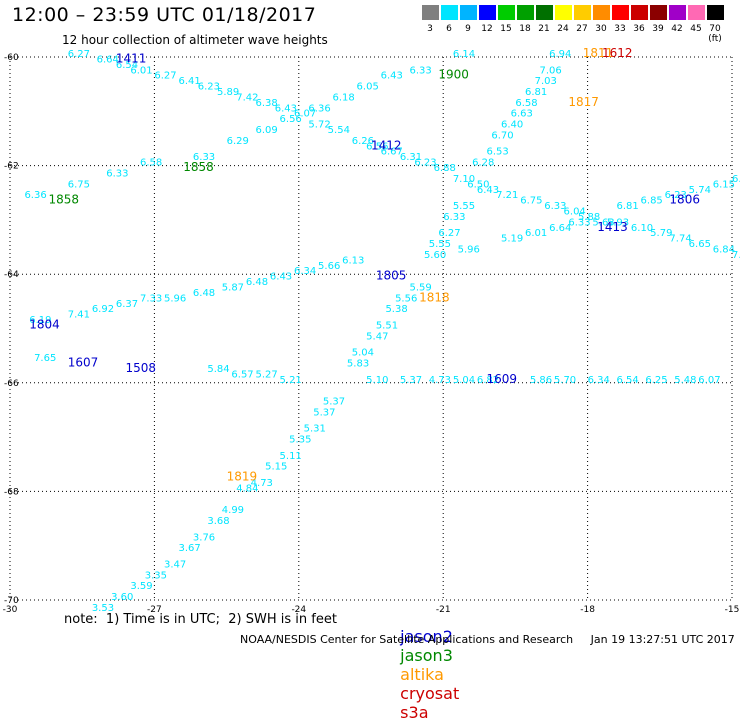 This screenshot has width=740, height=722. I want to click on wave-height-value: 6.31, so click(411, 157).